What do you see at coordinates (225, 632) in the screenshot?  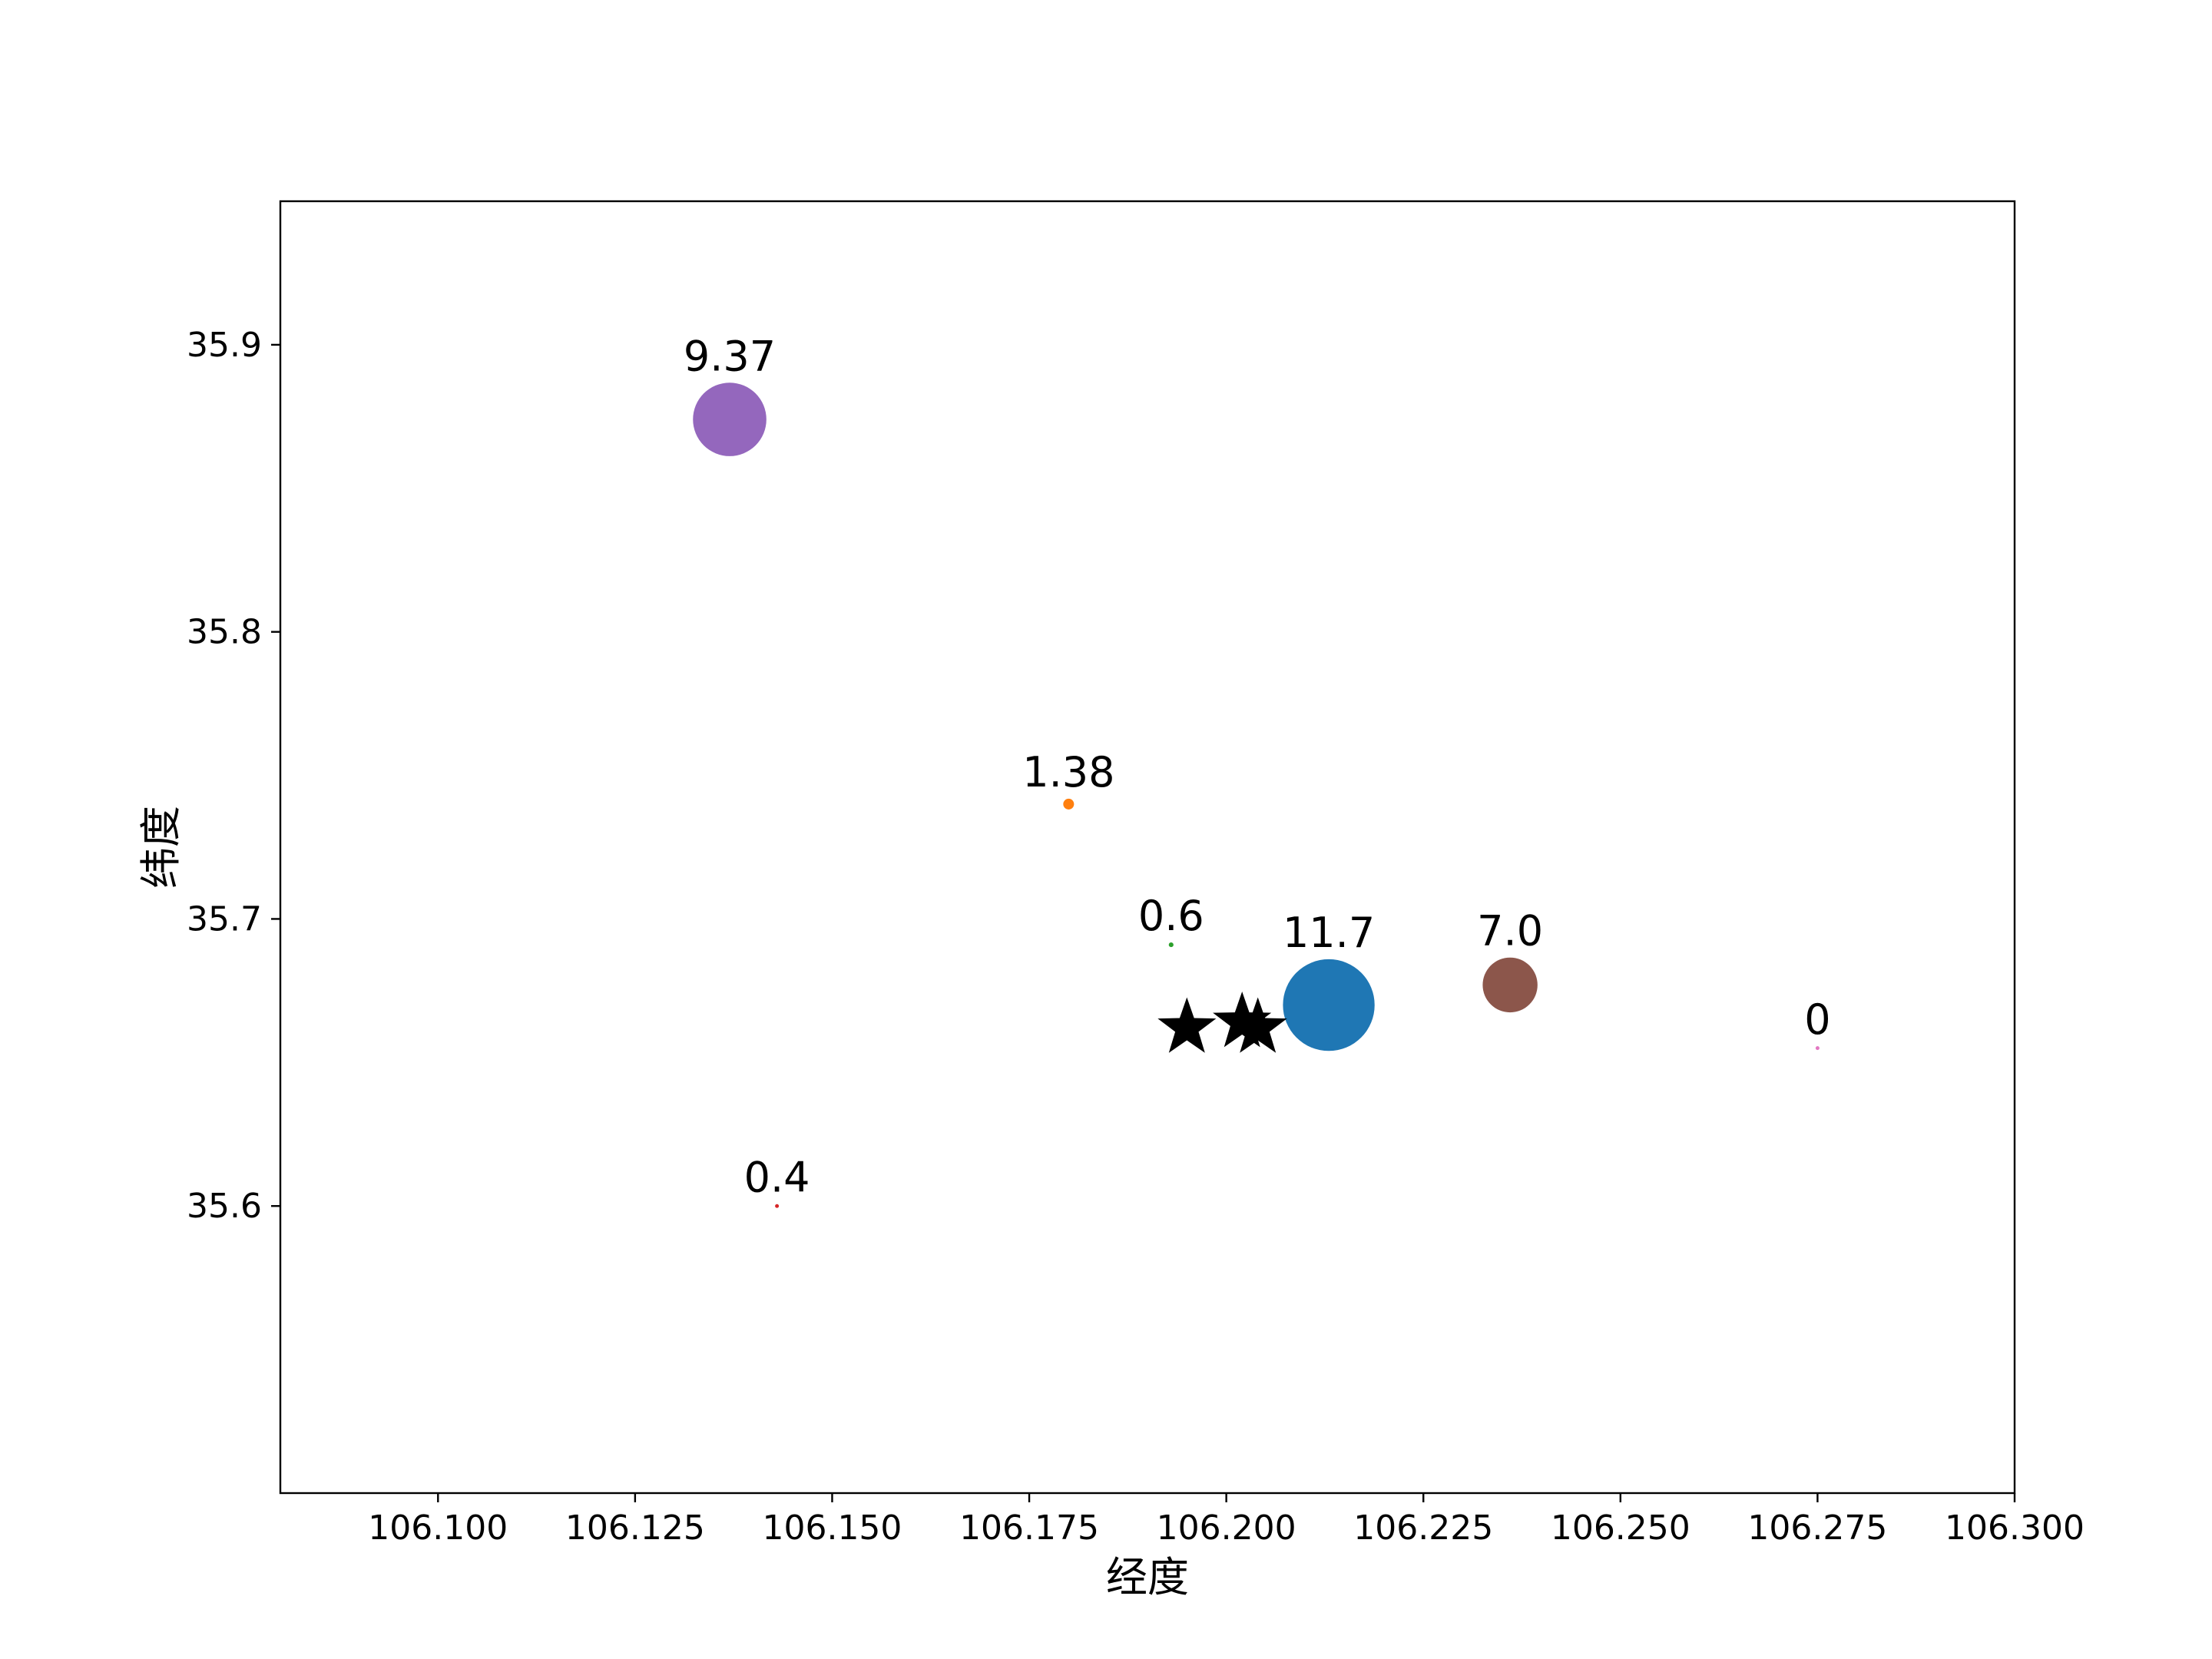 I see `y-tick-label: 35.8` at bounding box center [225, 632].